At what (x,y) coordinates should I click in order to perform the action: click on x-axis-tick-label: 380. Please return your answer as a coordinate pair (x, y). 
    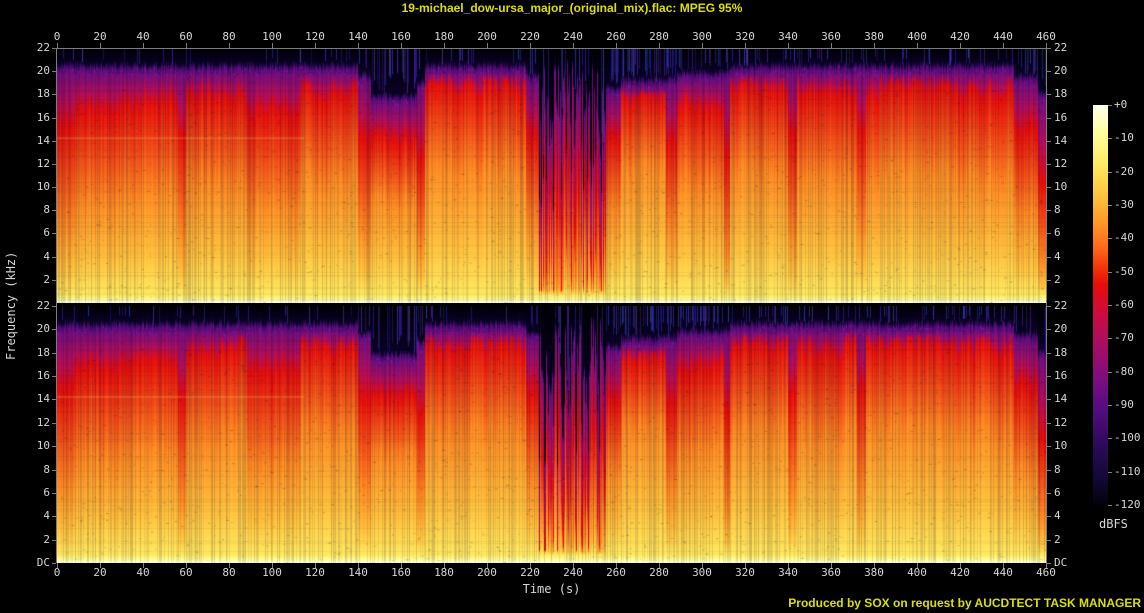
    Looking at the image, I should click on (874, 36).